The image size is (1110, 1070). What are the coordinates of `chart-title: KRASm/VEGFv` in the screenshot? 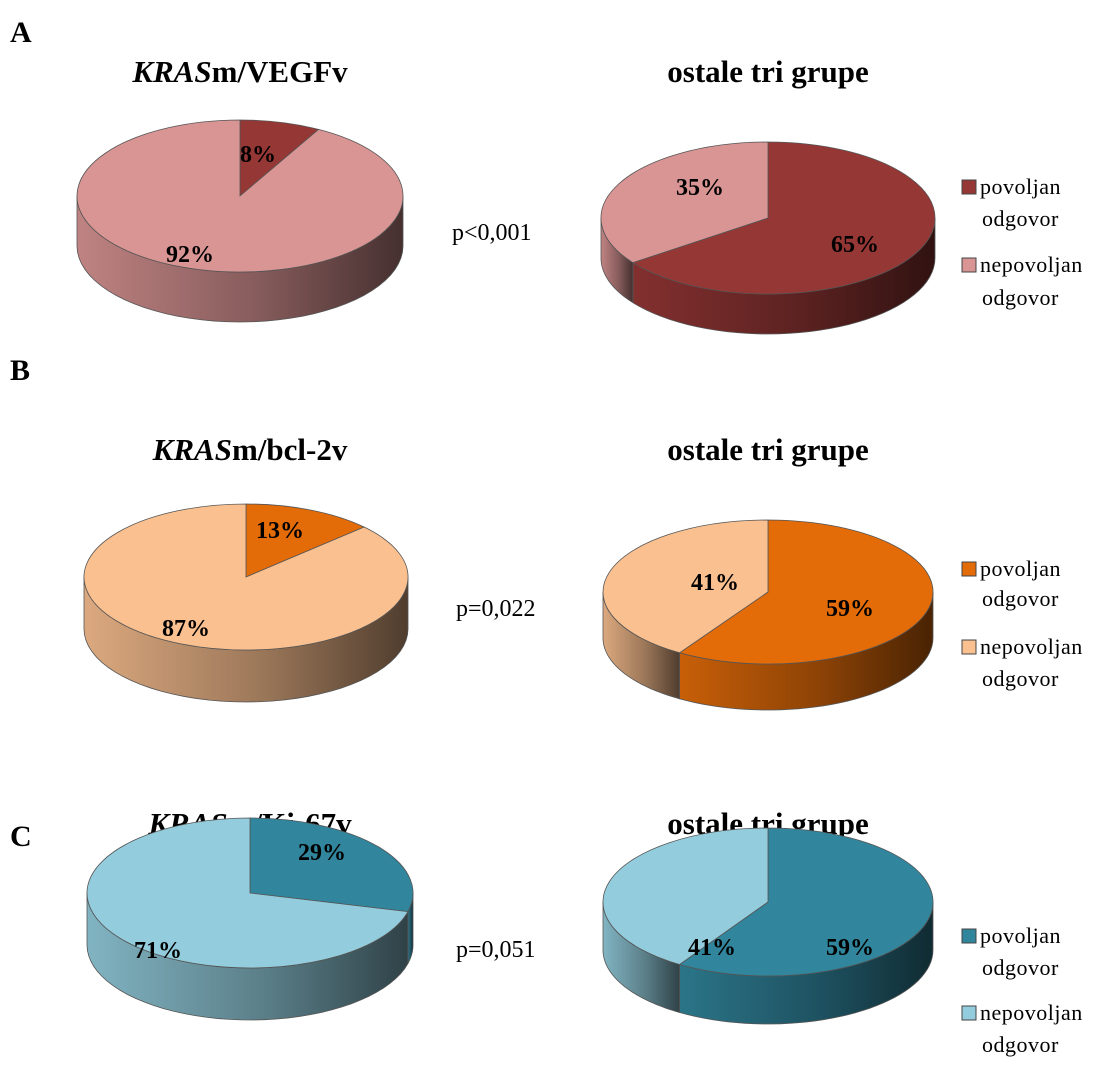 It's located at (239, 71).